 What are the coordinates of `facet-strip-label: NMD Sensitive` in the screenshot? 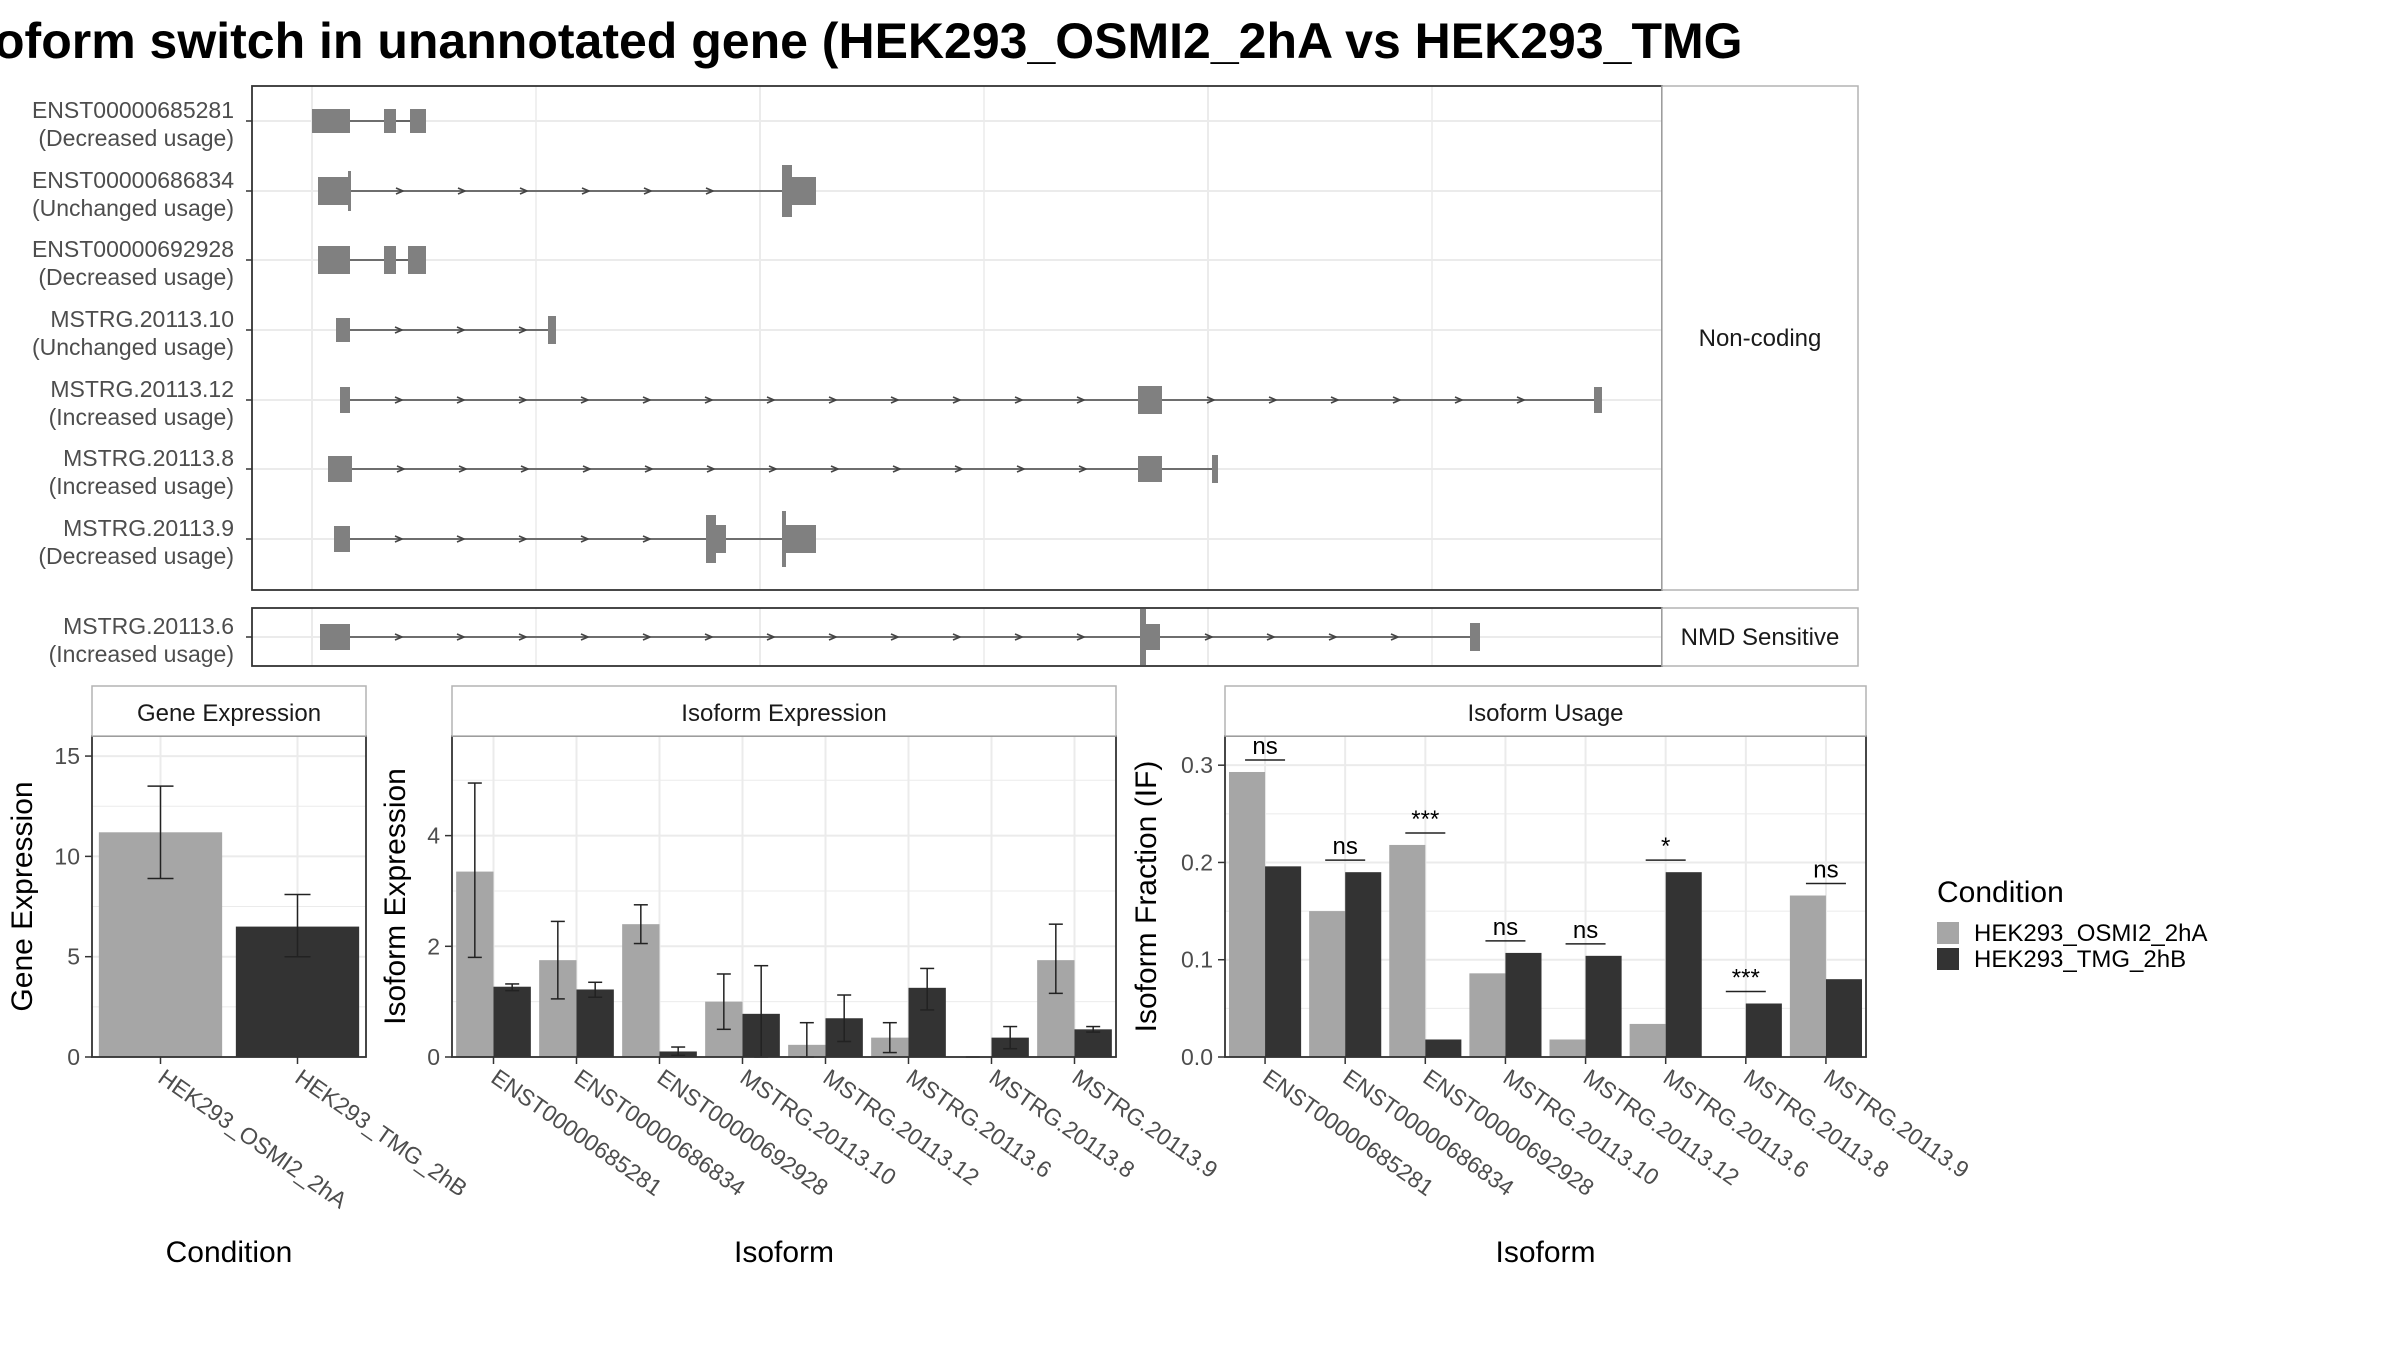 It's located at (1760, 637).